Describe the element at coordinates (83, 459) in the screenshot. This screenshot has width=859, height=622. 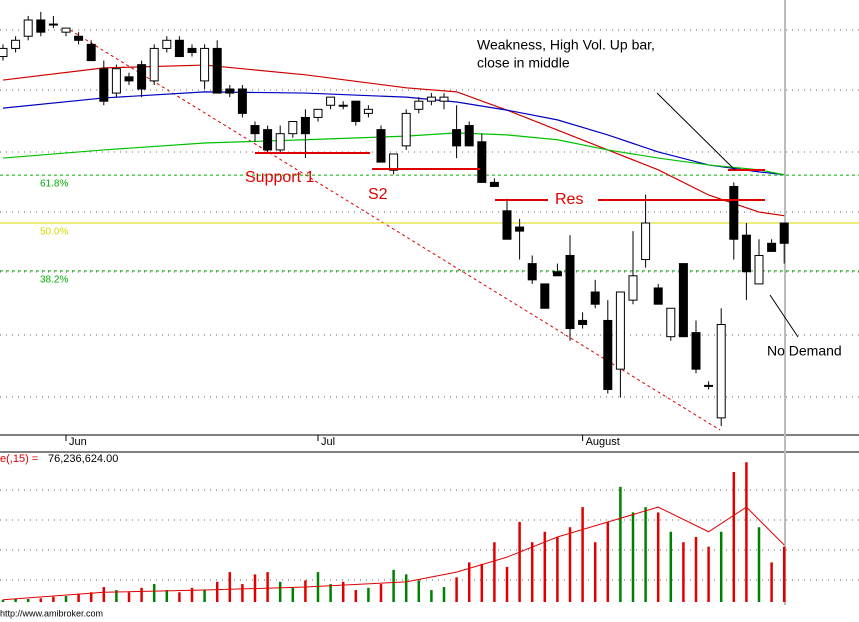
I see `volume-value: 76,236,624.00` at that location.